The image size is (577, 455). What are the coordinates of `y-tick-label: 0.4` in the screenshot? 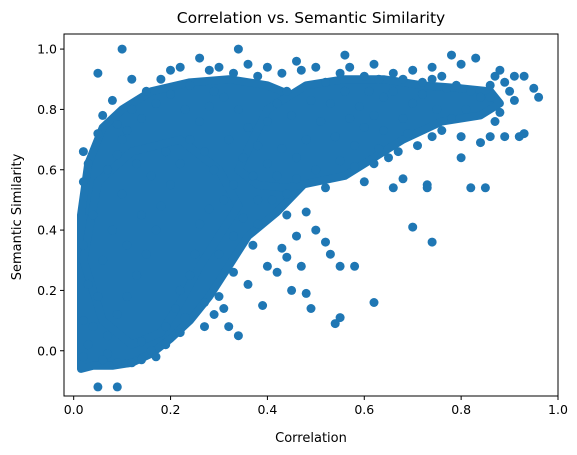 It's located at (47, 230).